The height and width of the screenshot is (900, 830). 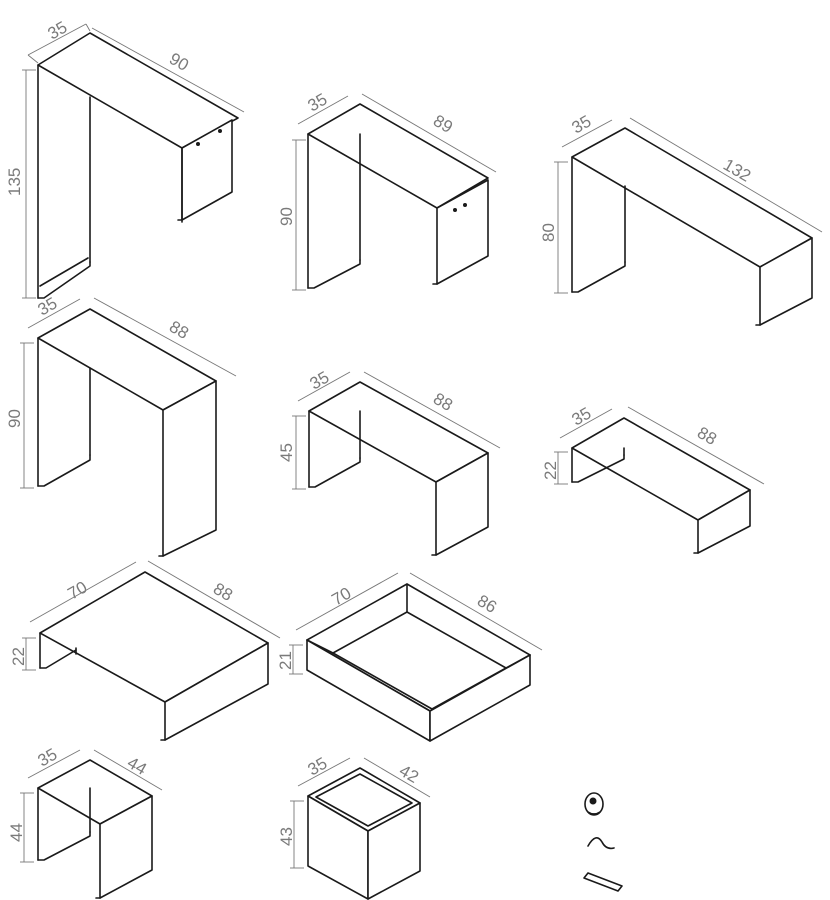 What do you see at coordinates (681, 219) in the screenshot?
I see `desk-132: 35 132 80` at bounding box center [681, 219].